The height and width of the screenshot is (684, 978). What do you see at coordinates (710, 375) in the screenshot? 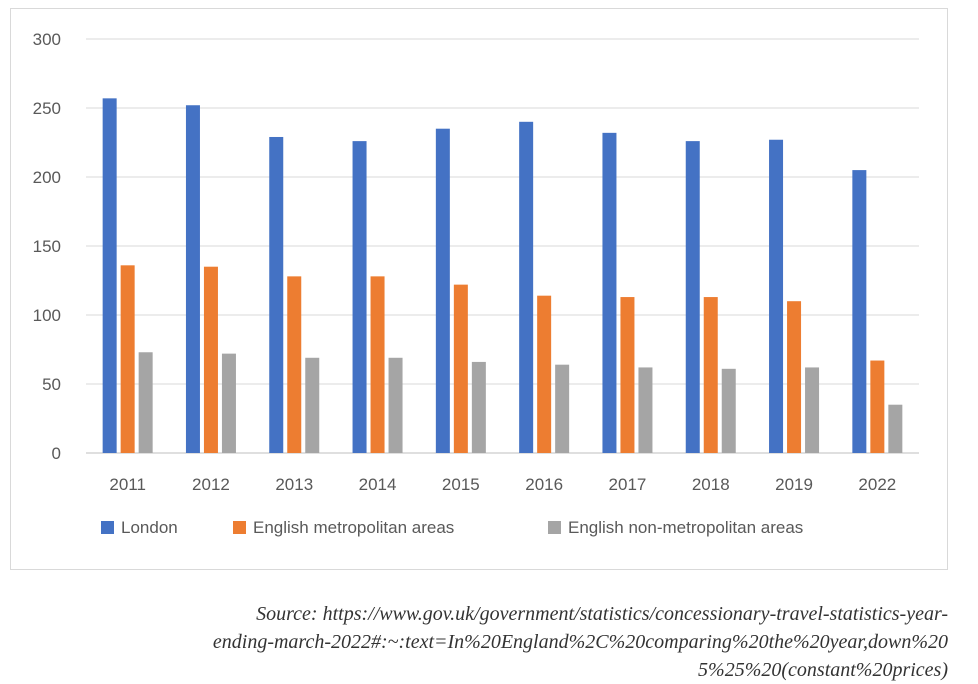
I see `bar-2018-english-metropolitan-areas` at bounding box center [710, 375].